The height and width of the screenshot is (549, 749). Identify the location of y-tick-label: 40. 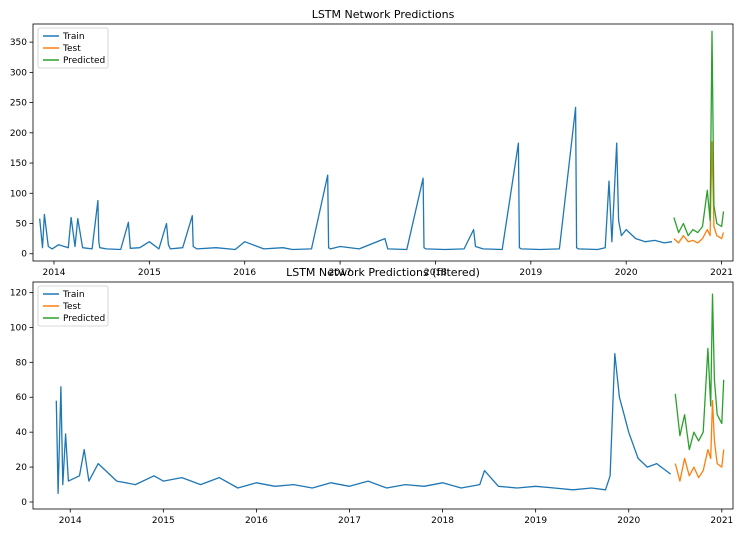
(22, 433).